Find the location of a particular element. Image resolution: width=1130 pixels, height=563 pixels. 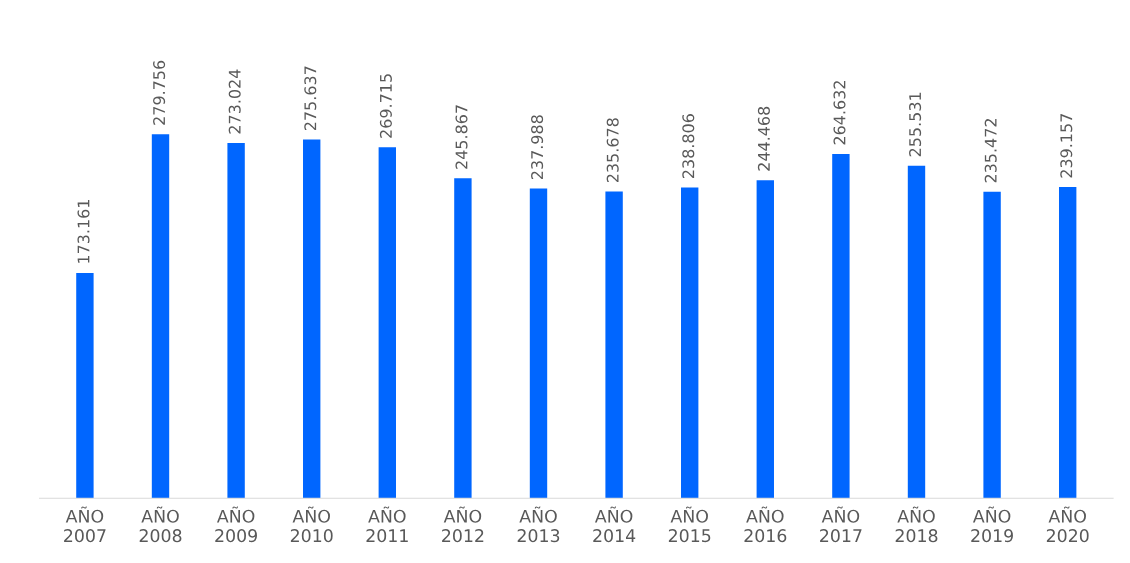

x-tick-label: AÑO 2007 is located at coordinates (85, 524).